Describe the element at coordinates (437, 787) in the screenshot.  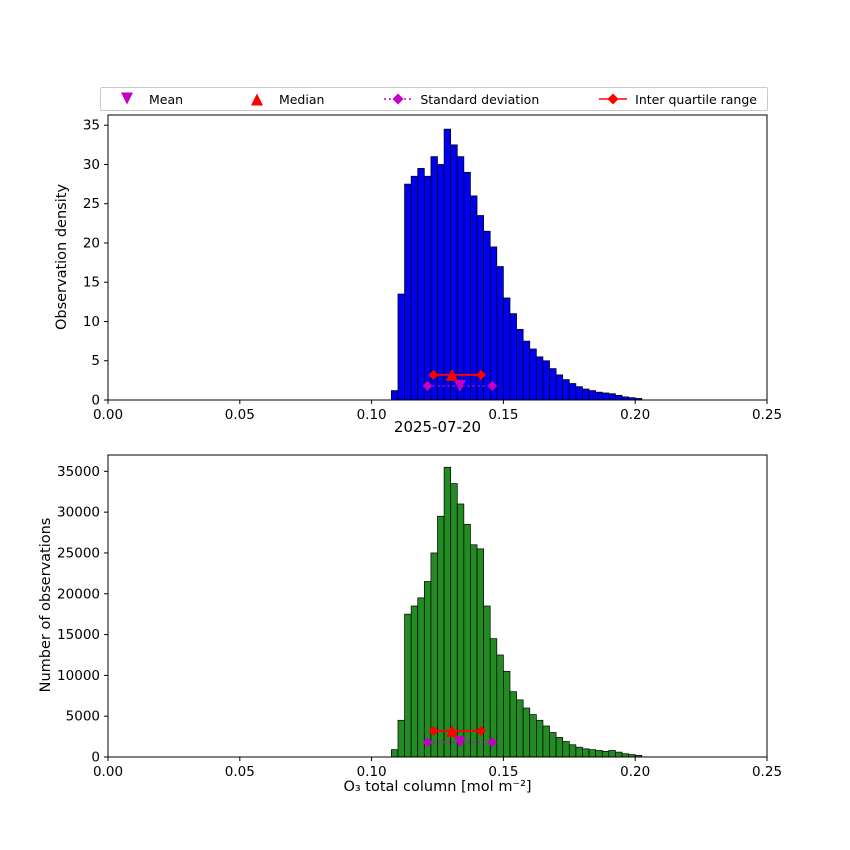
I see `xlabel-o3-total-column: O₃ total column [mol m⁻²]` at that location.